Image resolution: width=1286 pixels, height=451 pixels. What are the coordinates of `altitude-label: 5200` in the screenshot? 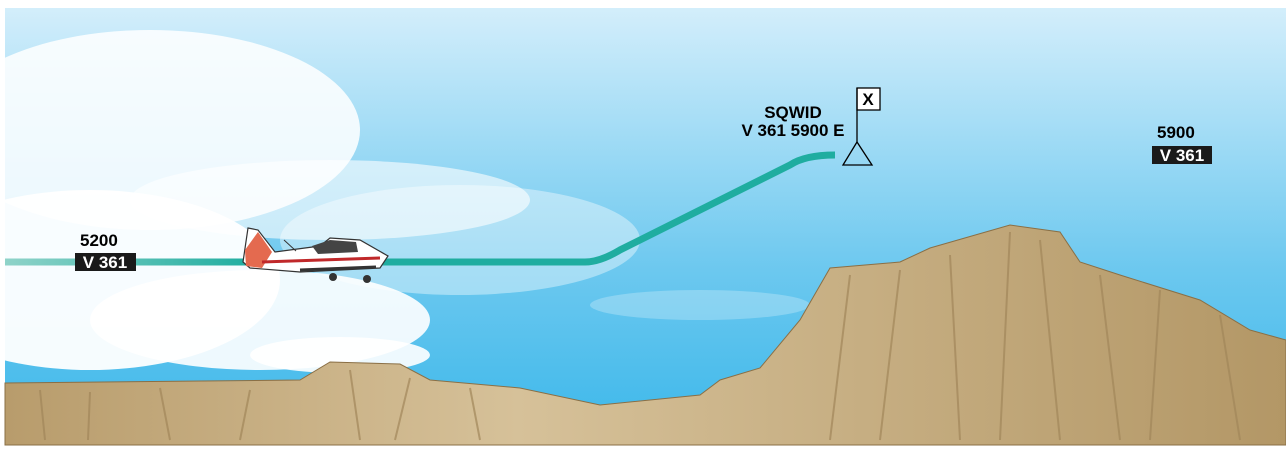 It's located at (99, 240).